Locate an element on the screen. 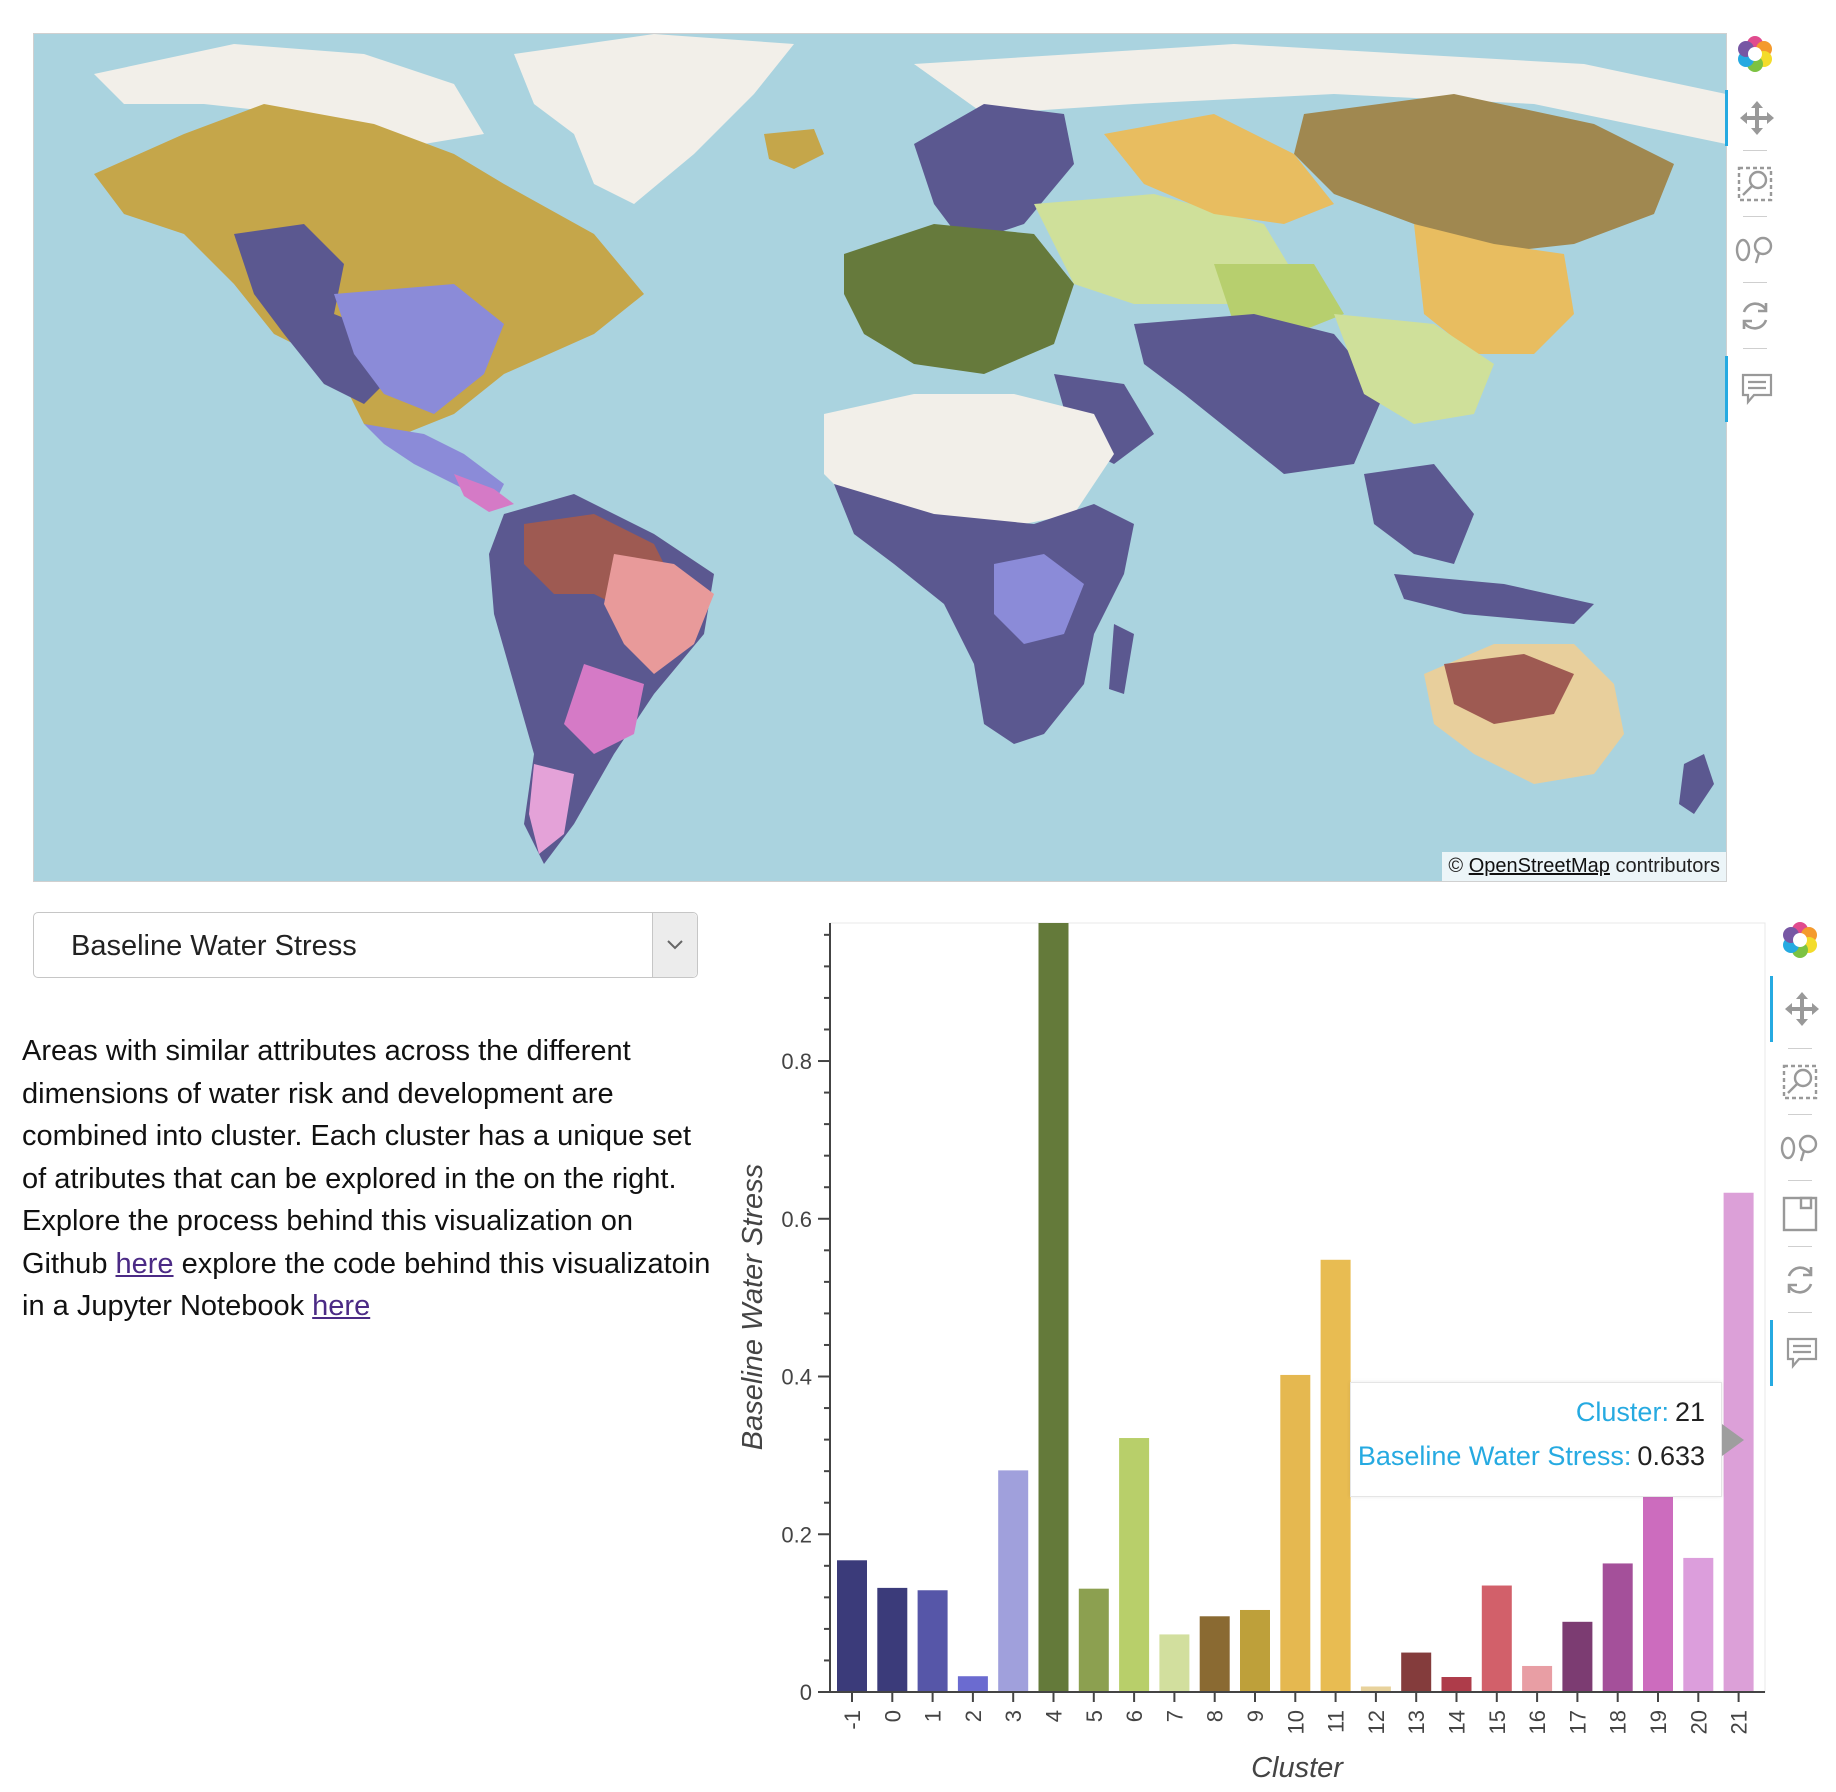 The image size is (1836, 1792). north-america-region is located at coordinates (369, 269).